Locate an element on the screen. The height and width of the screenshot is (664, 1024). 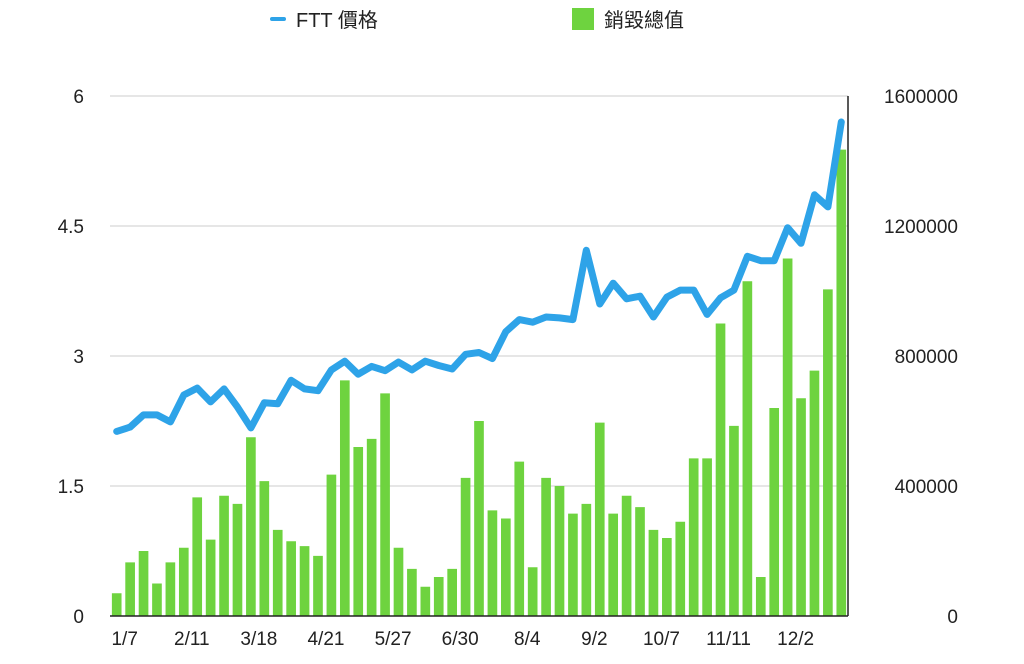
legend-label-burn-value: 銷毀總值 is located at coordinates (644, 21).